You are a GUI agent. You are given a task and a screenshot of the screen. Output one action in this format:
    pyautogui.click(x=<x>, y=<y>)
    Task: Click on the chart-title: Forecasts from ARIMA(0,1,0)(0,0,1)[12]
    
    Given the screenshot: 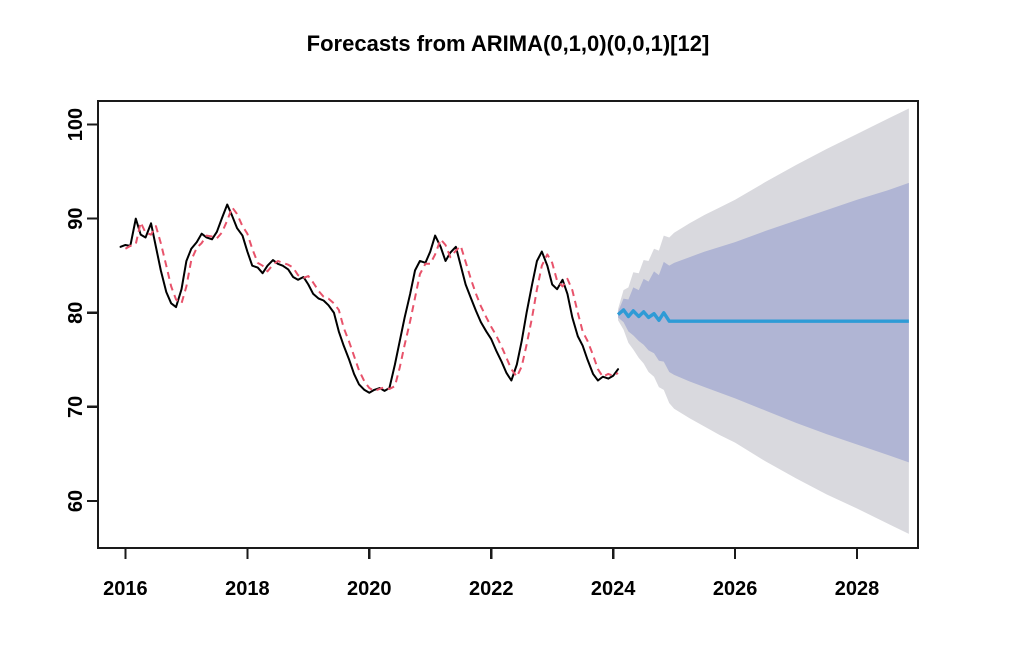 What is the action you would take?
    pyautogui.click(x=508, y=43)
    